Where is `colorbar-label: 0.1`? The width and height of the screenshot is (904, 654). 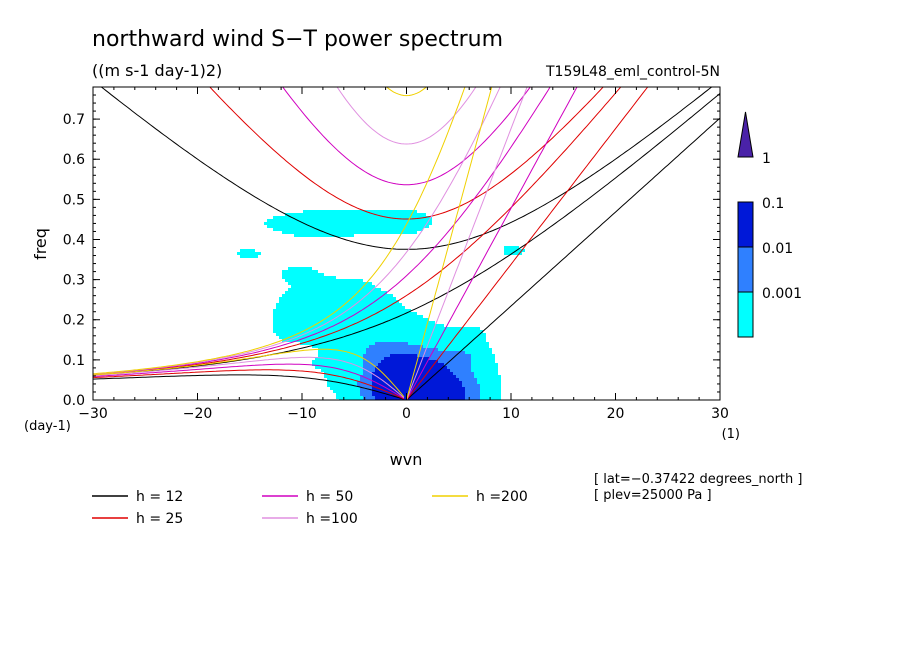
colorbar-label: 0.1 is located at coordinates (773, 204).